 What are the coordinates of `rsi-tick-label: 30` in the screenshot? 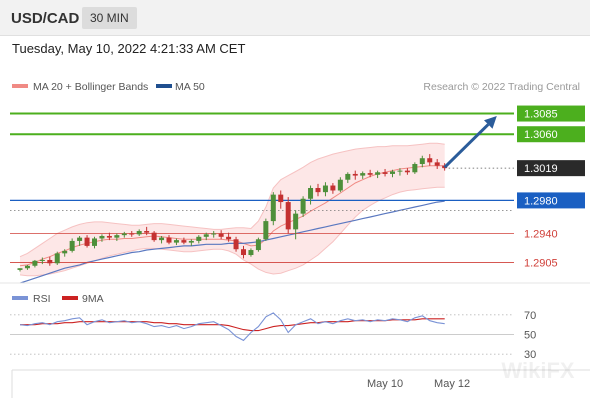 It's located at (530, 355).